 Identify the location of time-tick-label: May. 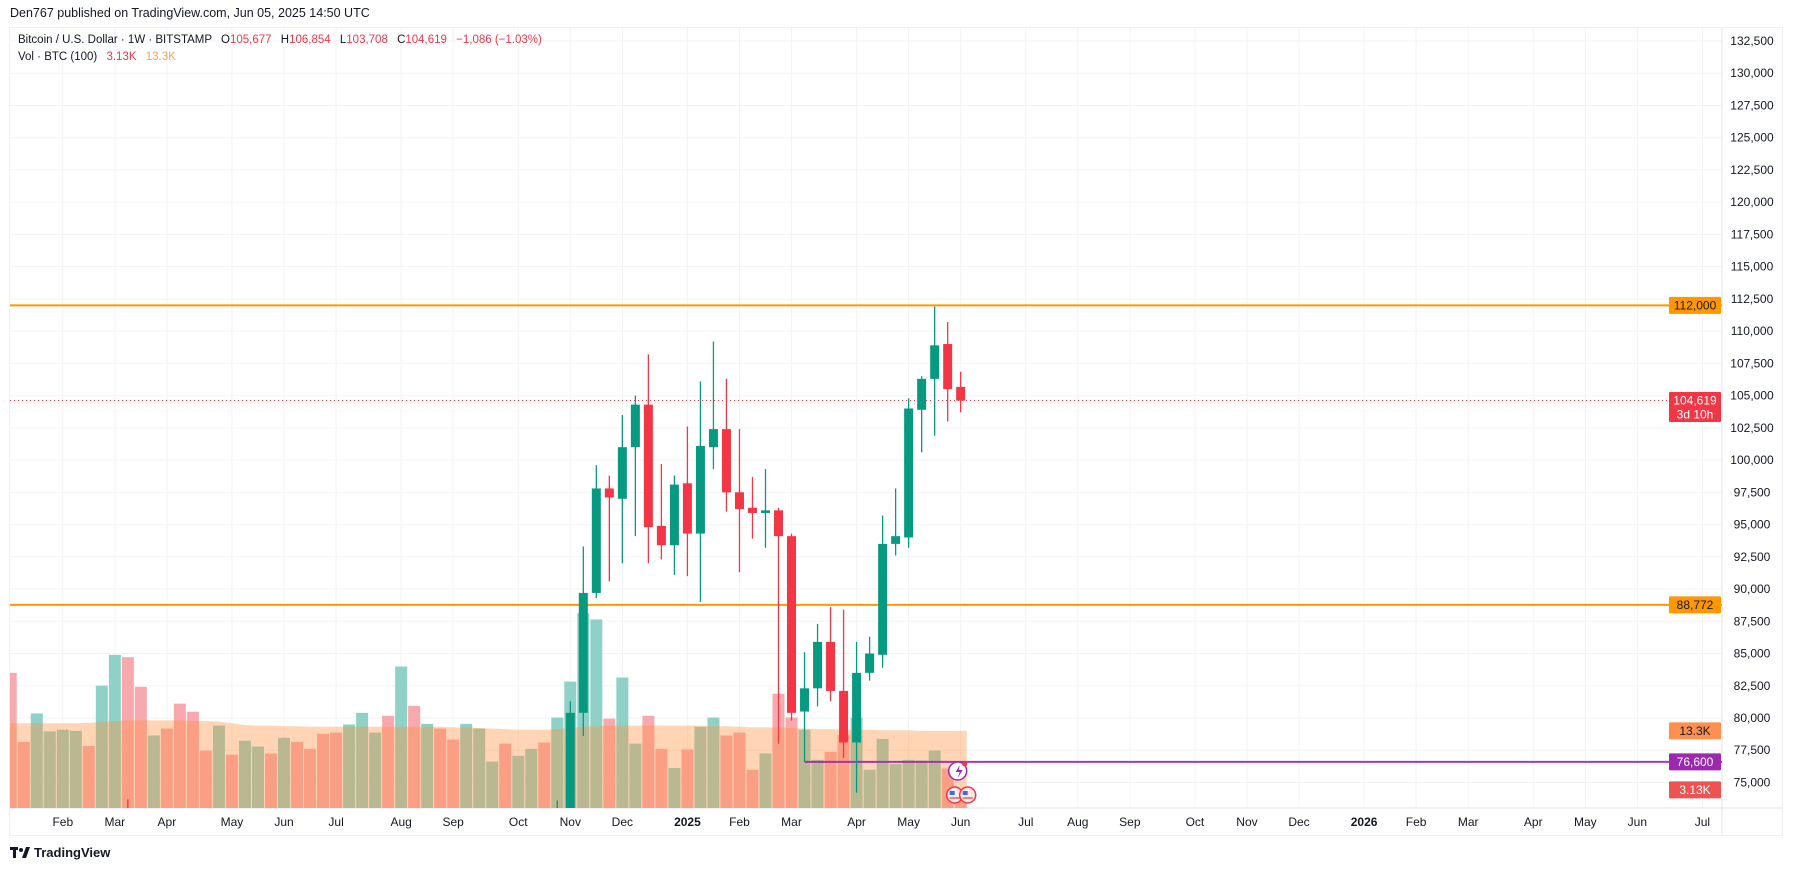
(908, 822).